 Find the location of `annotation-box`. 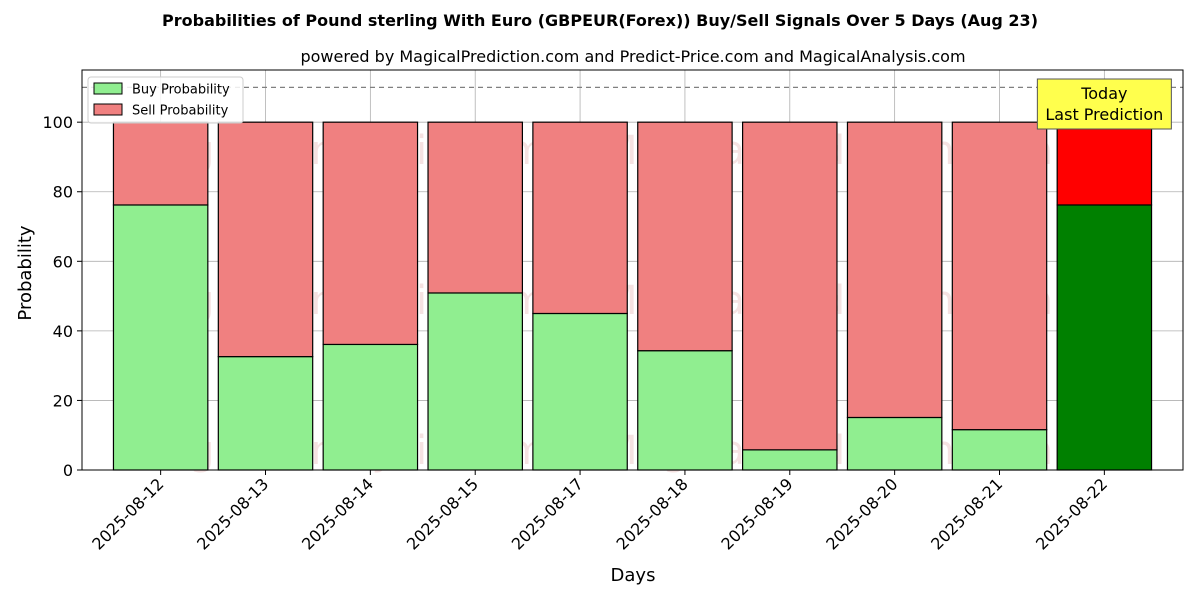

annotation-box is located at coordinates (1104, 104).